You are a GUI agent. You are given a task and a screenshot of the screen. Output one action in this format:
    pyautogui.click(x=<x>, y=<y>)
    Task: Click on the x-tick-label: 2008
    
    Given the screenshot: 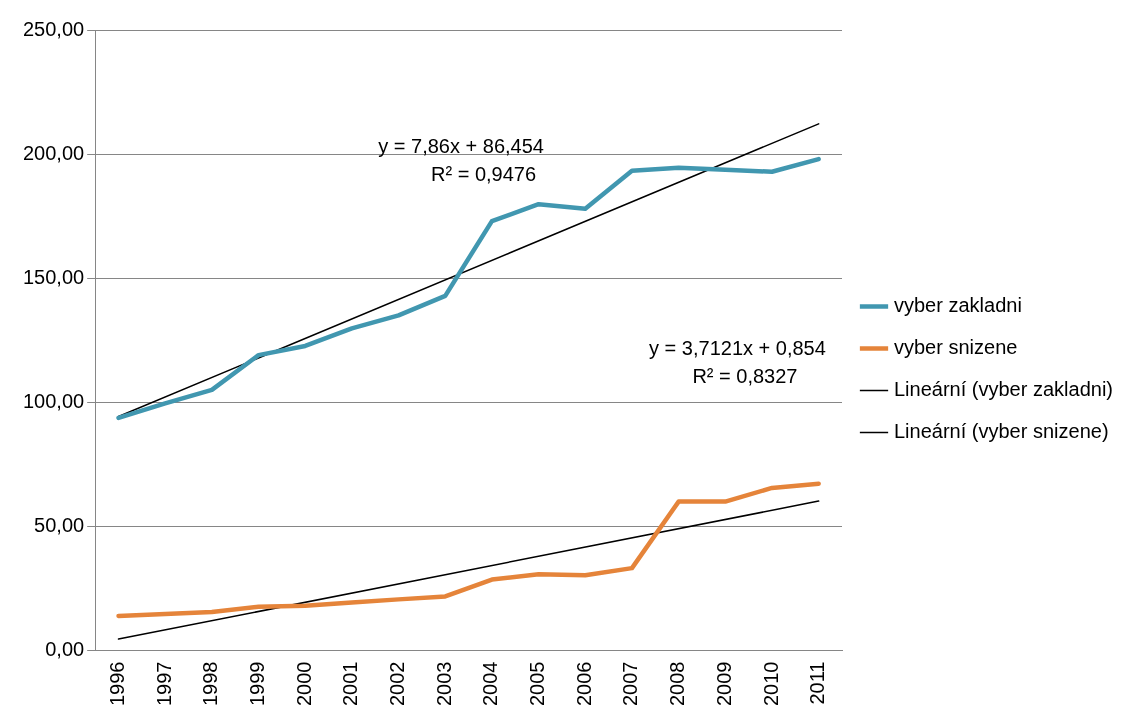 What is the action you would take?
    pyautogui.click(x=677, y=684)
    